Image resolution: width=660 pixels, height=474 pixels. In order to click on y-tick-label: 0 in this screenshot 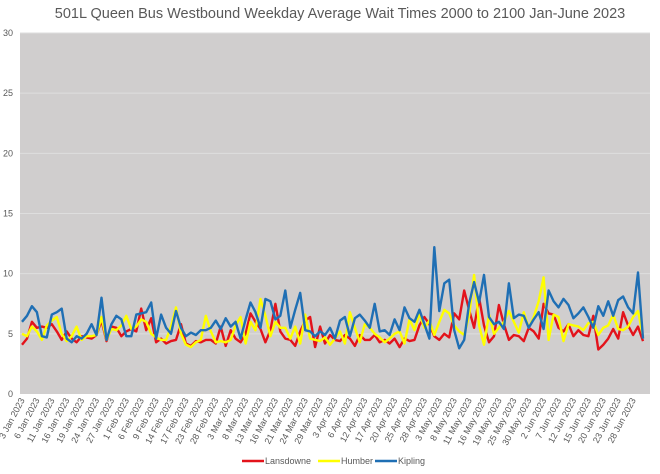, I will do `click(10, 394)`.